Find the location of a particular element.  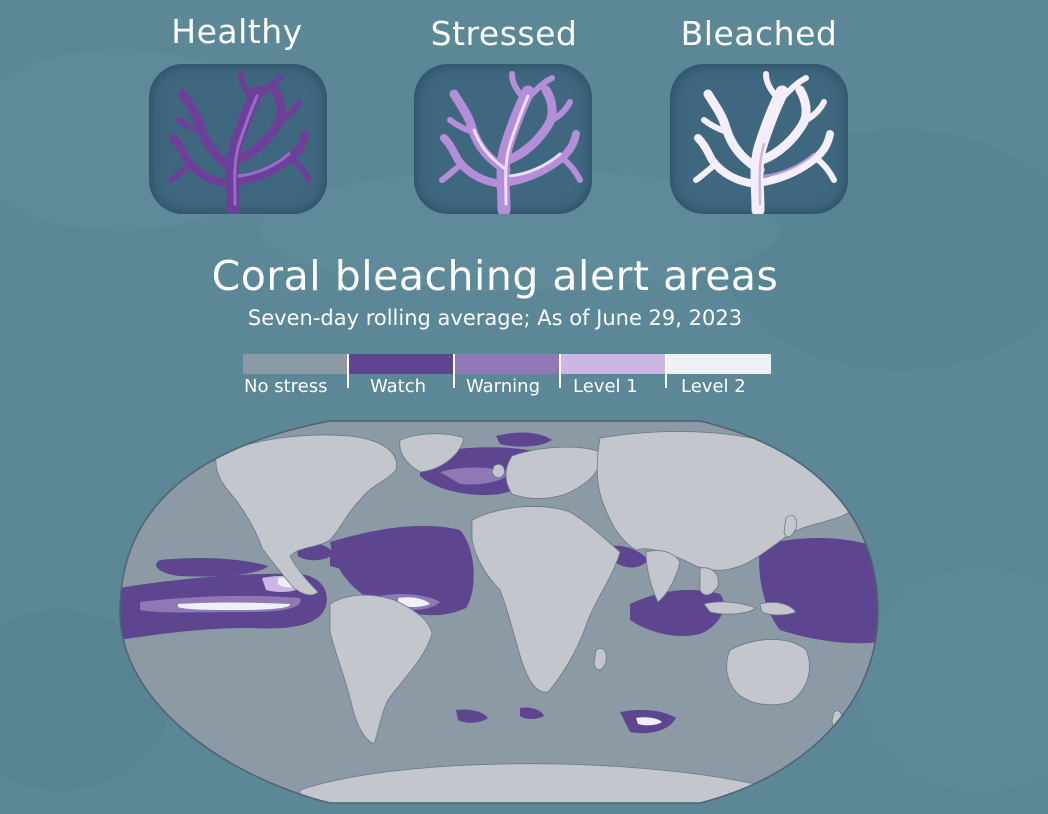

coral-label-stressed: Stressed is located at coordinates (504, 33).